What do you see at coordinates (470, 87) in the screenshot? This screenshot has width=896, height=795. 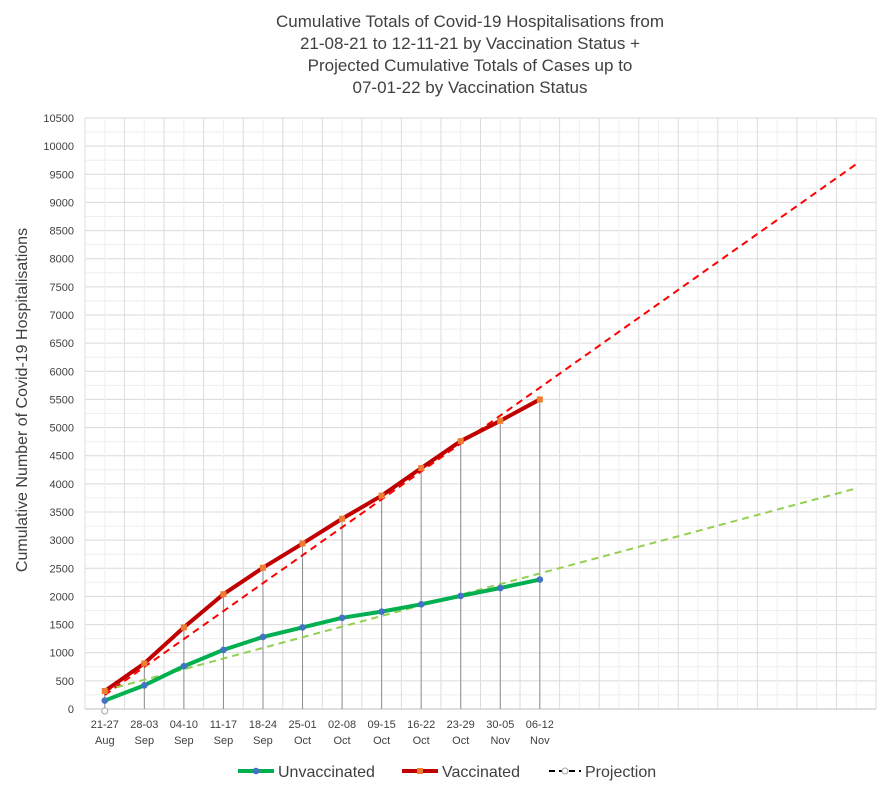 I see `chart-title-line: 07-01-22 by Vaccination Status` at bounding box center [470, 87].